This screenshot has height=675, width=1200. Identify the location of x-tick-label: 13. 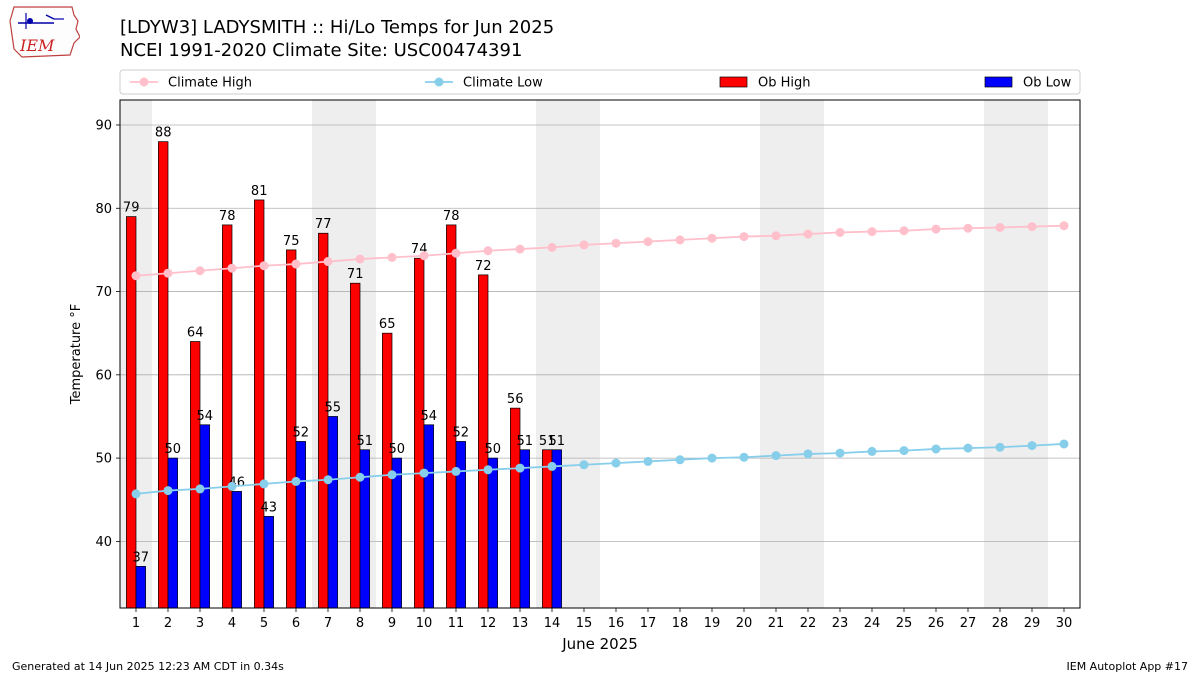
(520, 623).